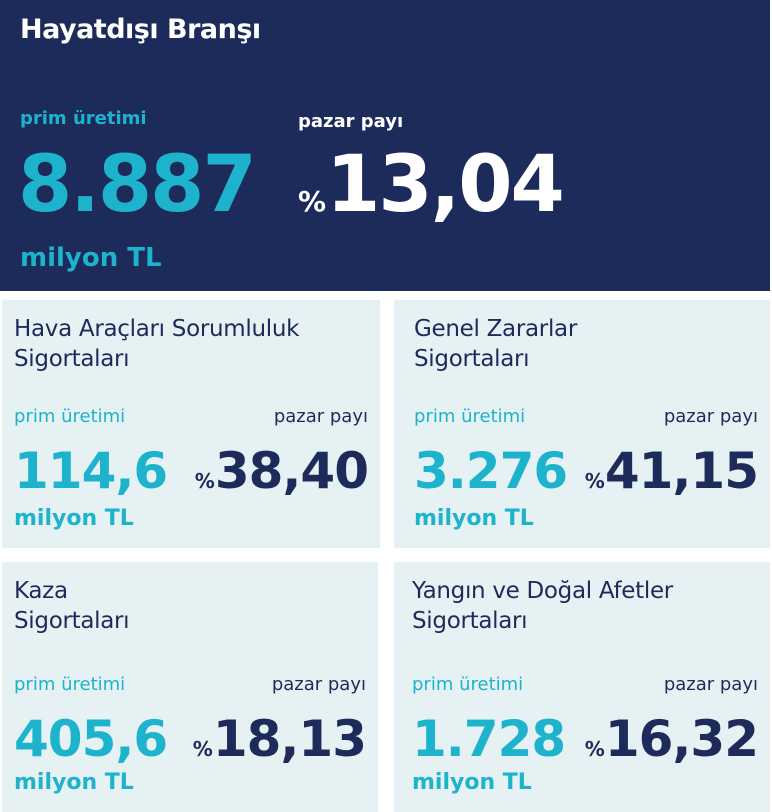 Image resolution: width=772 pixels, height=812 pixels. I want to click on card-pazar-number: 18,13, so click(289, 739).